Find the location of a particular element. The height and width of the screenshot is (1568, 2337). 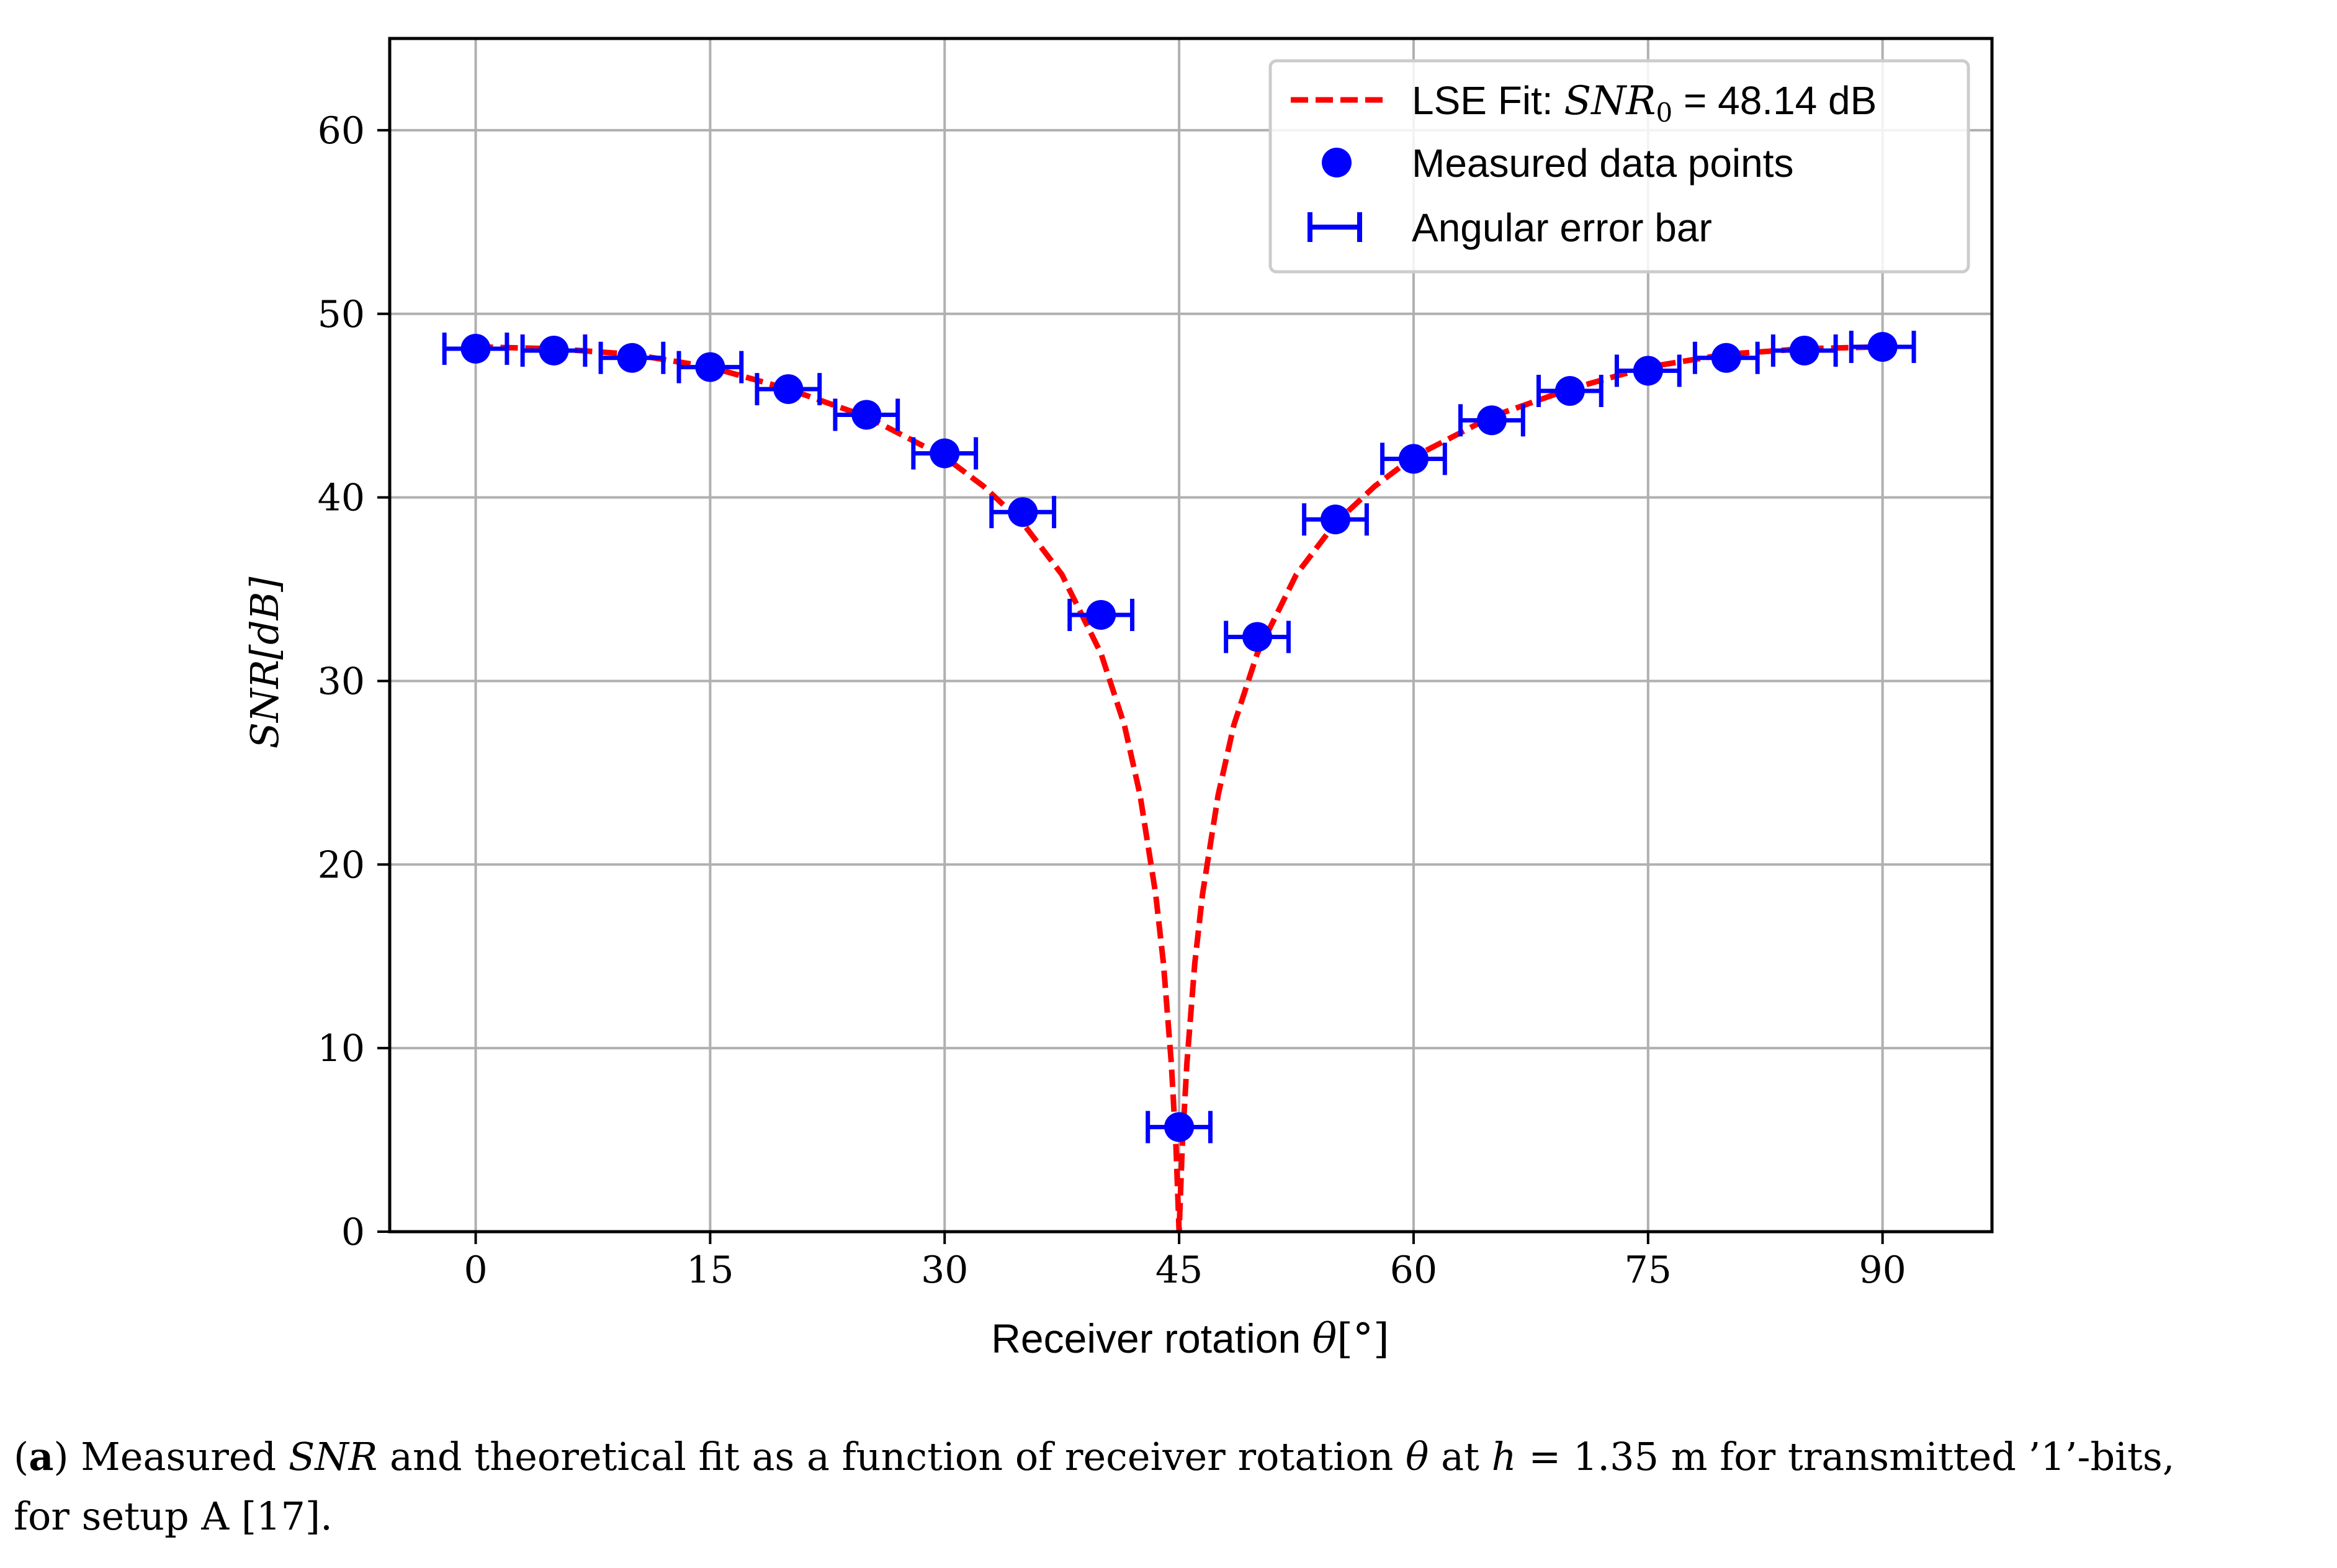

y-tick-label: 60 is located at coordinates (341, 131).